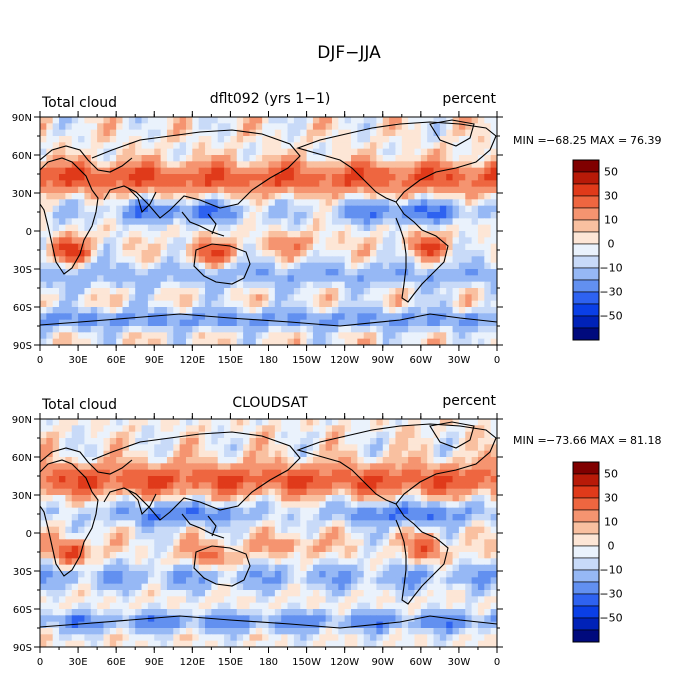 This screenshot has width=700, height=700. What do you see at coordinates (610, 268) in the screenshot?
I see `colorbar-label: −10` at bounding box center [610, 268].